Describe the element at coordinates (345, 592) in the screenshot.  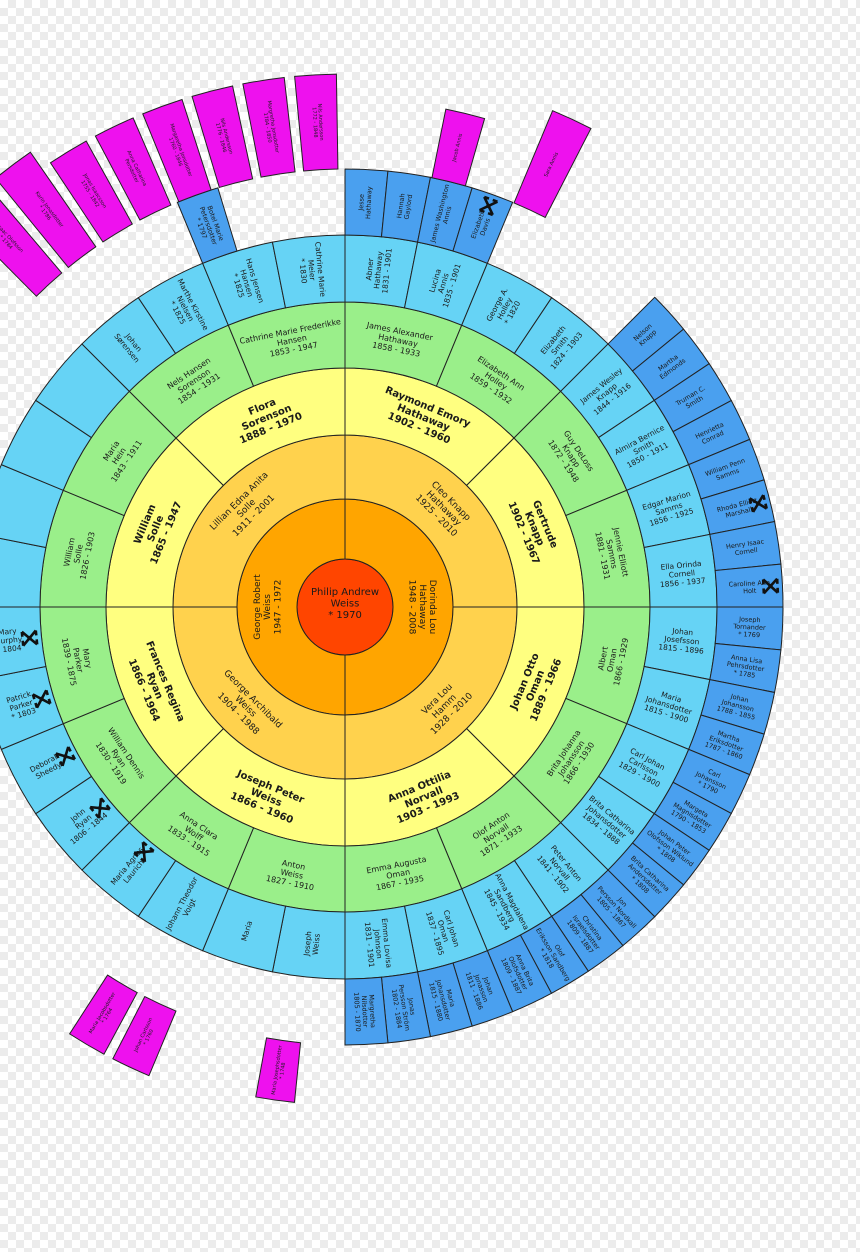
I see `ancestor-name: Philip Andrew` at that location.